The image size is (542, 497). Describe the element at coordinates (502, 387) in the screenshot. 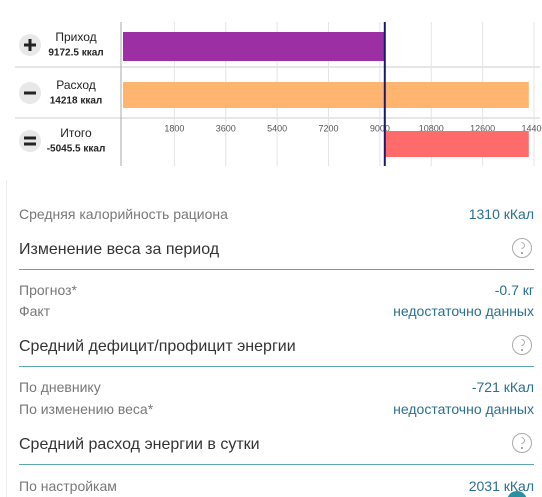

I see `stat-value: -721 кКал` at that location.